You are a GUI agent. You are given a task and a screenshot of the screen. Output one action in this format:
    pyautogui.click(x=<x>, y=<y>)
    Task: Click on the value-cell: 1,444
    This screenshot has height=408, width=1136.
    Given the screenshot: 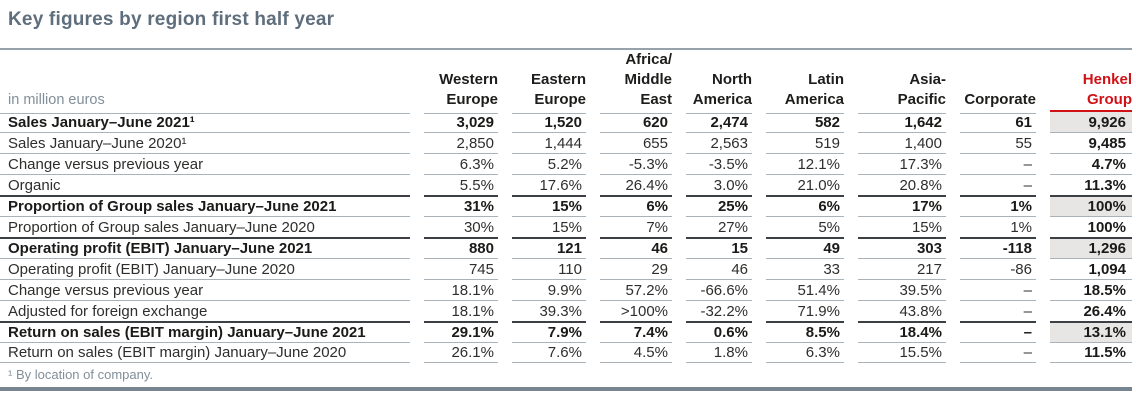 What is the action you would take?
    pyautogui.click(x=549, y=142)
    